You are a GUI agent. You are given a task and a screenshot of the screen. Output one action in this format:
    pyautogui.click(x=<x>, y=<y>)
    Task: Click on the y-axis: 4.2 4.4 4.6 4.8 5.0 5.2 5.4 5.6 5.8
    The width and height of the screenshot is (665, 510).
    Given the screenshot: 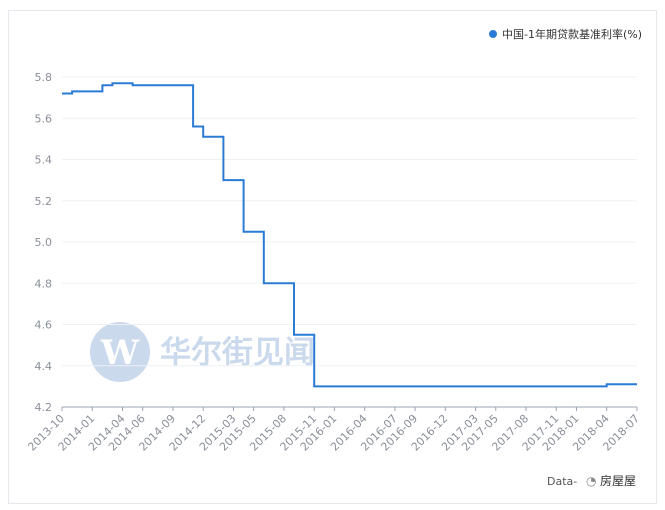 What is the action you would take?
    pyautogui.click(x=44, y=242)
    